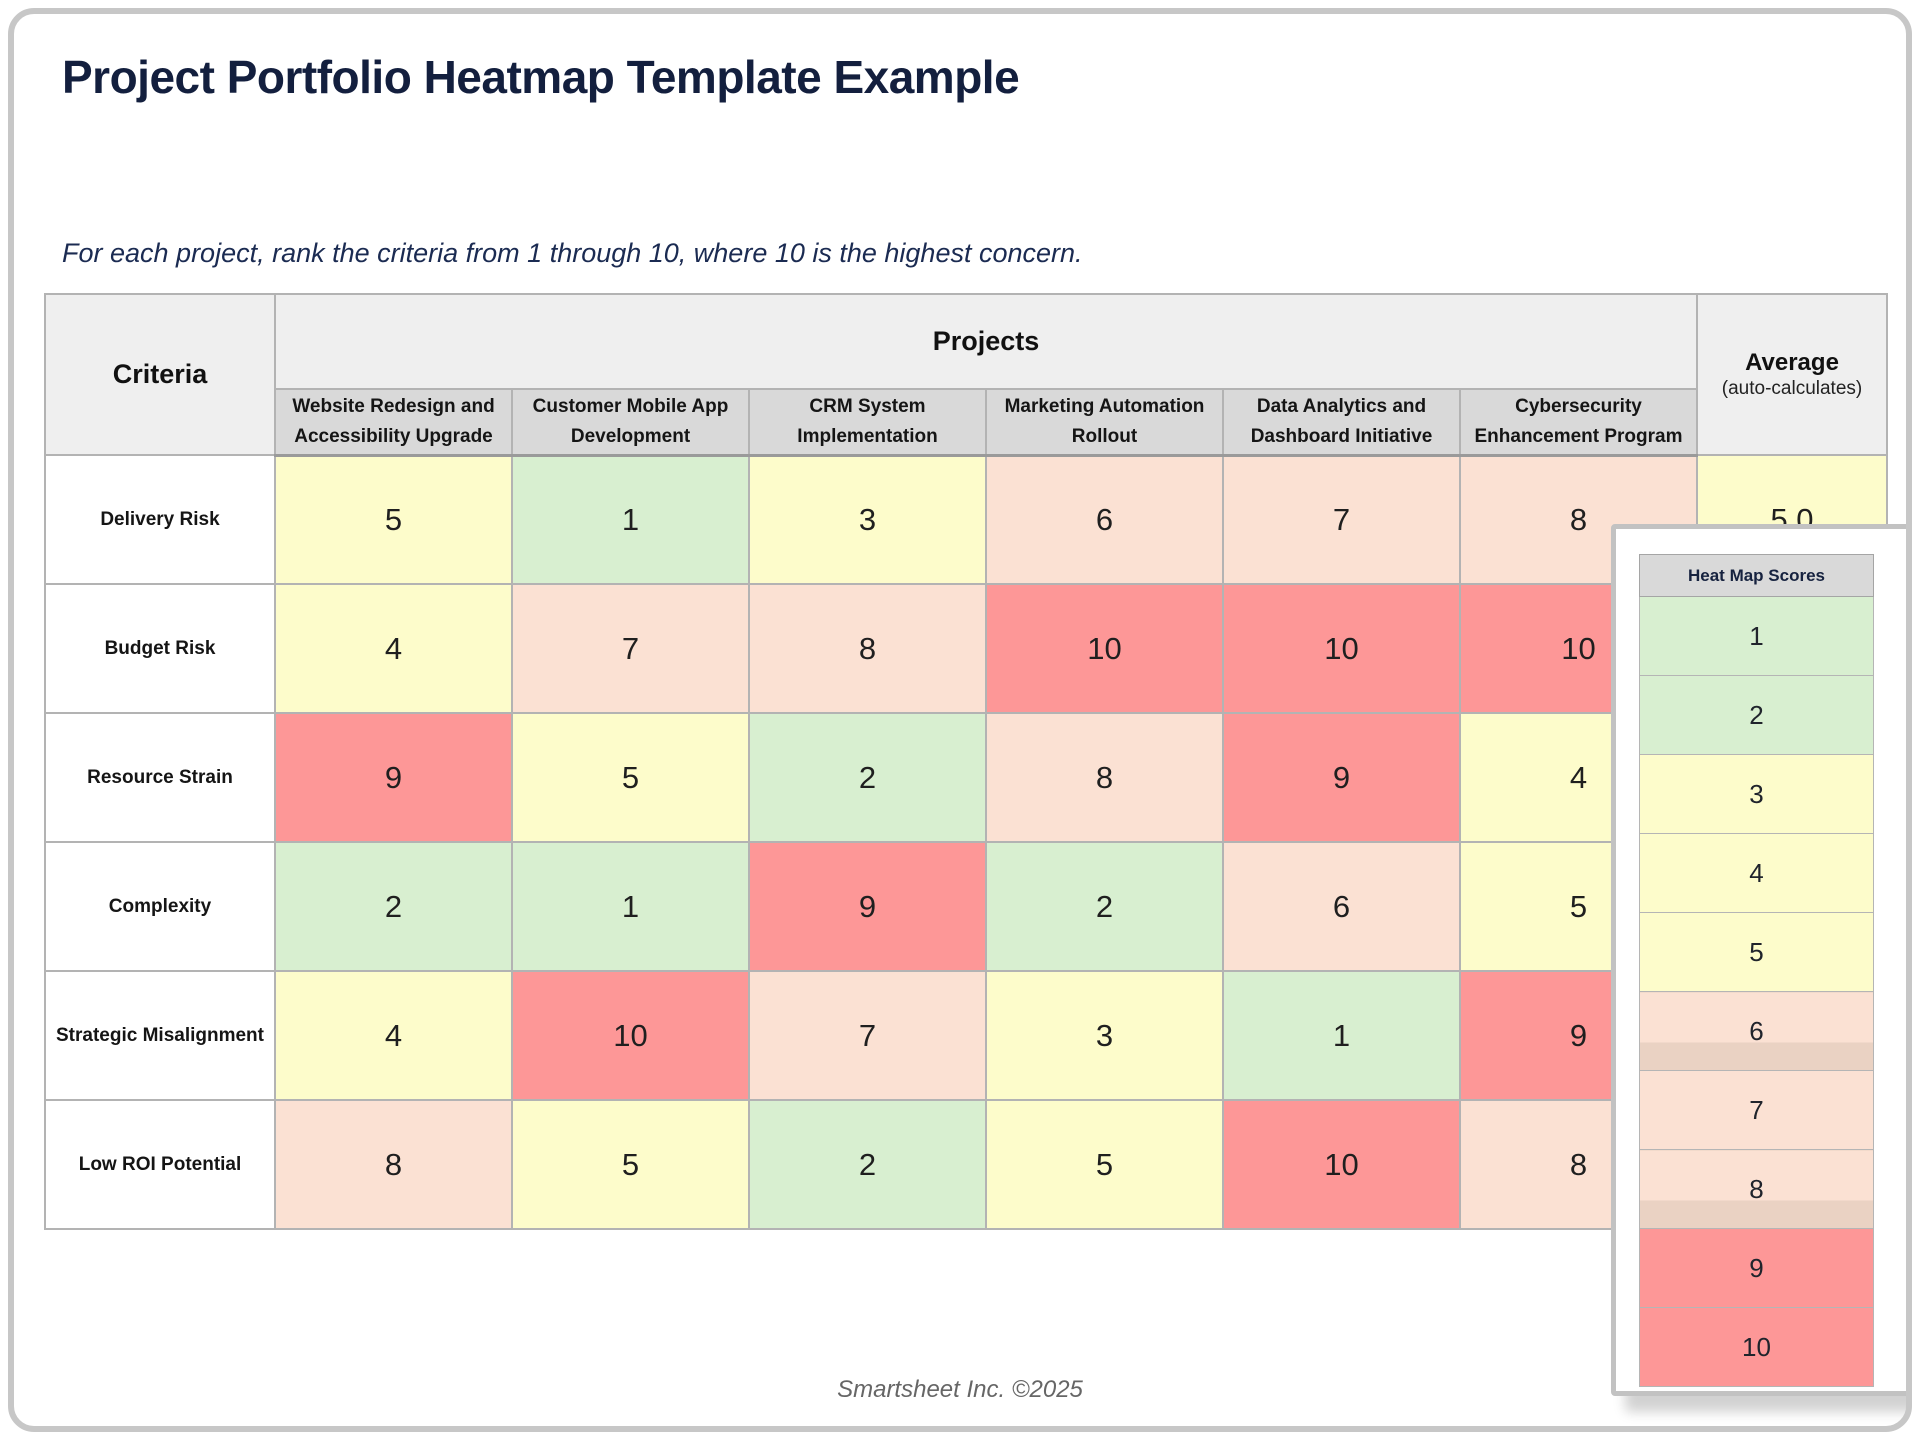 The height and width of the screenshot is (1440, 1920). What do you see at coordinates (1756, 1189) in the screenshot?
I see `legend-score-cell: 8` at bounding box center [1756, 1189].